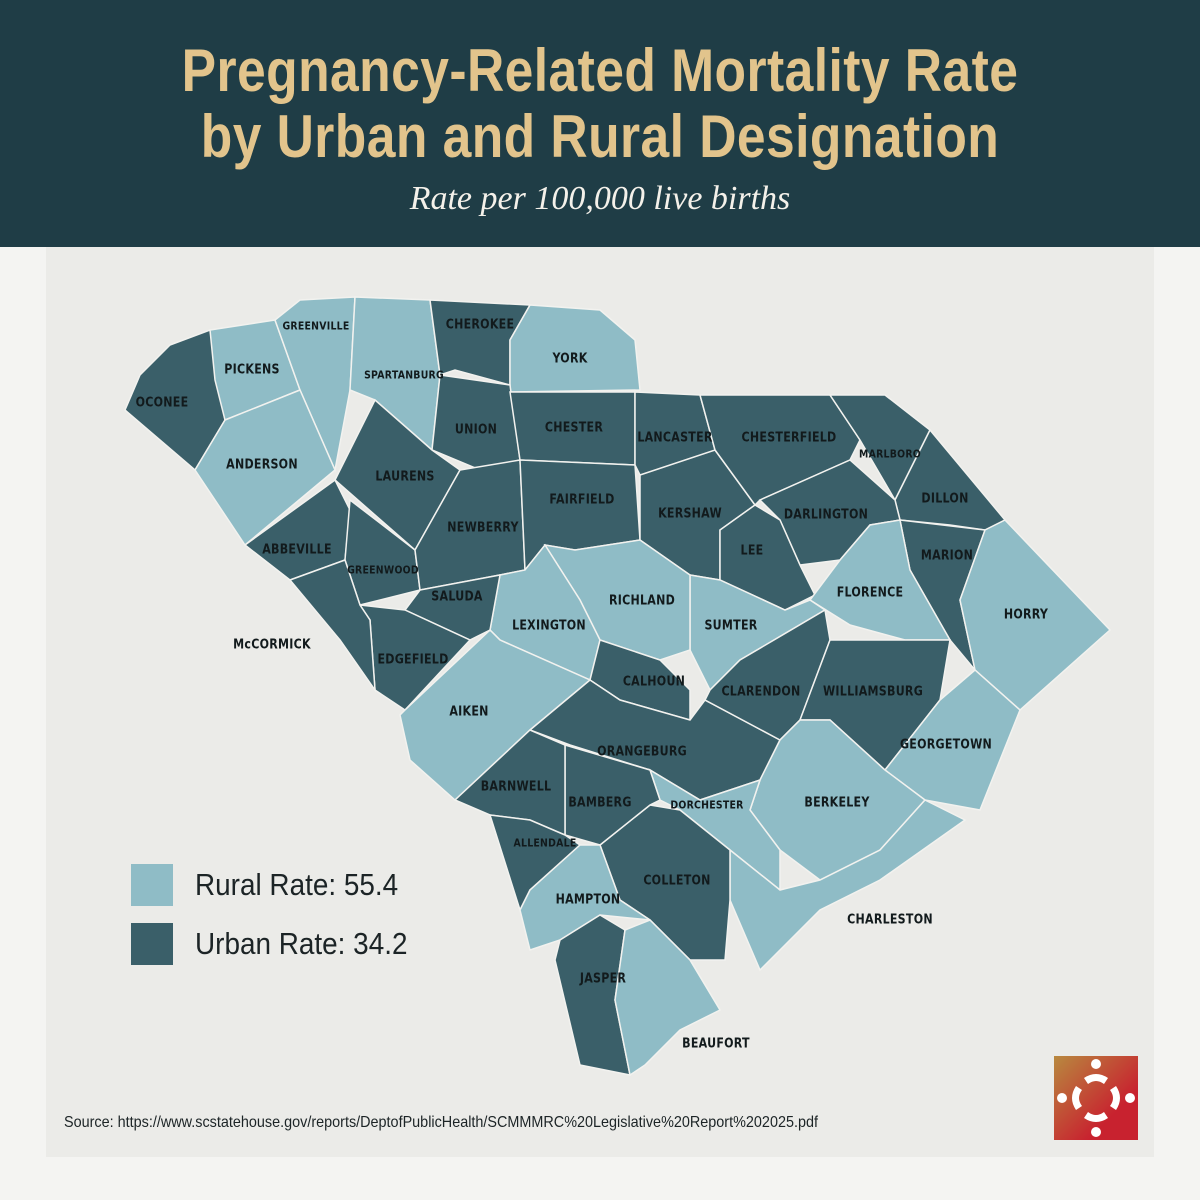  Describe the element at coordinates (262, 465) in the screenshot. I see `county-label-anderson: ANDERSON` at that location.